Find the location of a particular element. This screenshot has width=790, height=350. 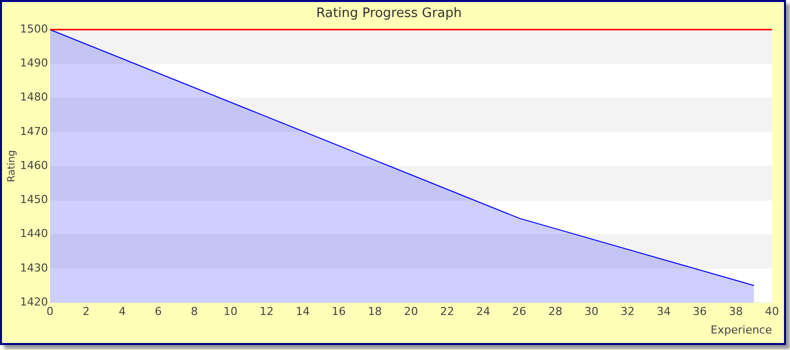

x-tick-label: 12 is located at coordinates (267, 311).